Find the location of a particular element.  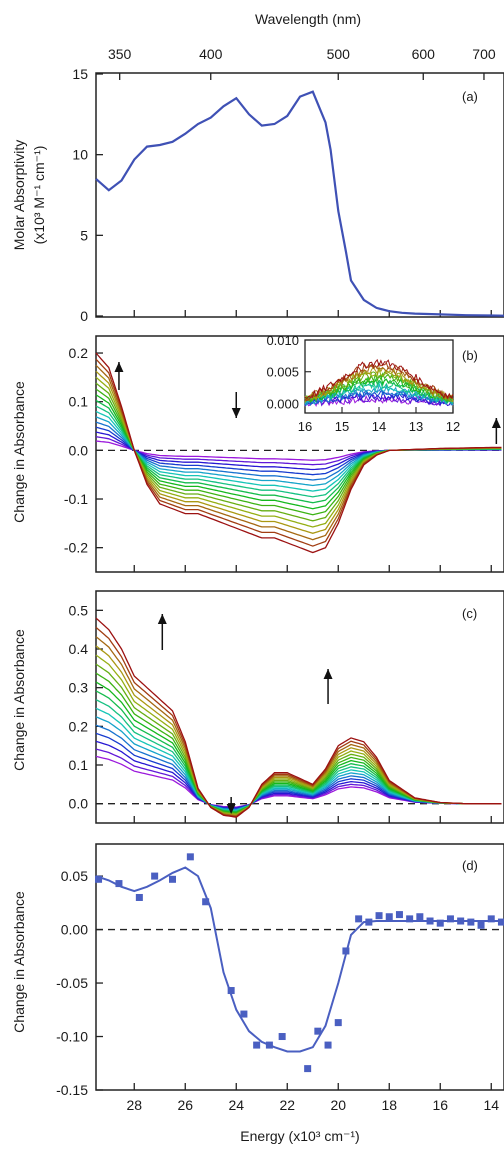

xtick-label: 16 is located at coordinates (440, 1105).